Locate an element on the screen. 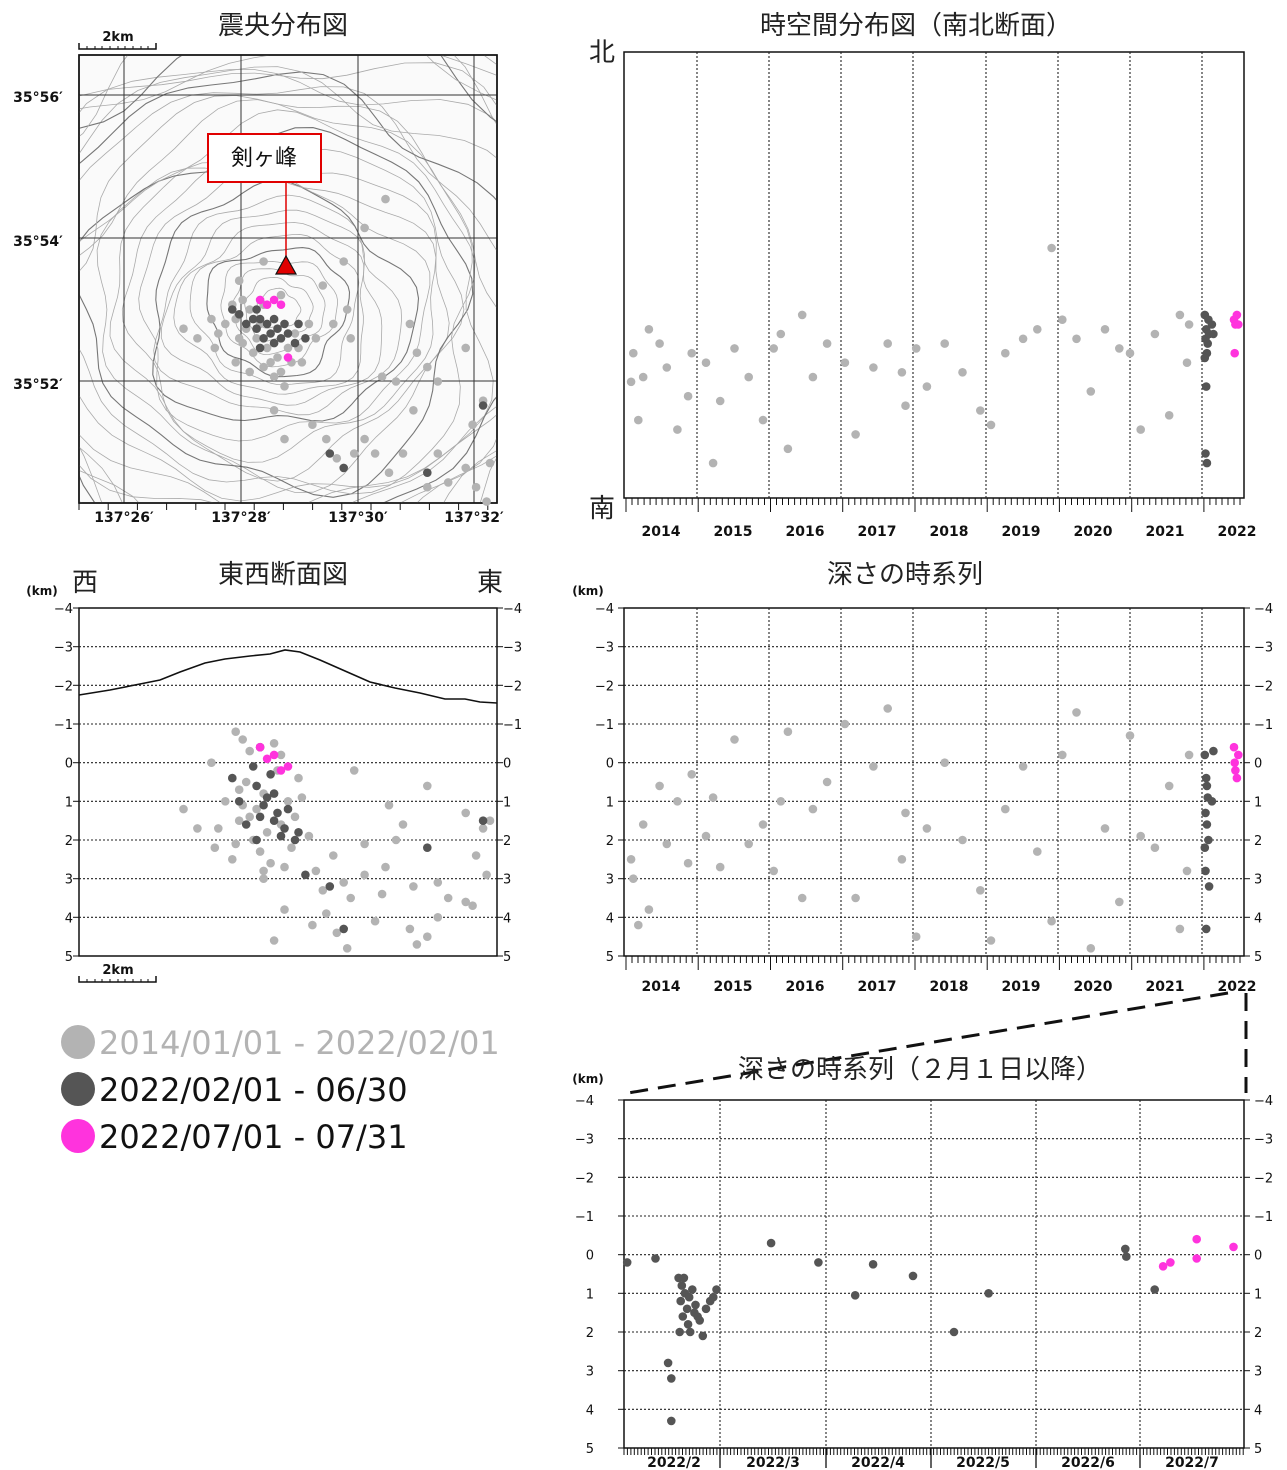 This screenshot has width=1287, height=1470. month-label: 2022/4 is located at coordinates (878, 1462).